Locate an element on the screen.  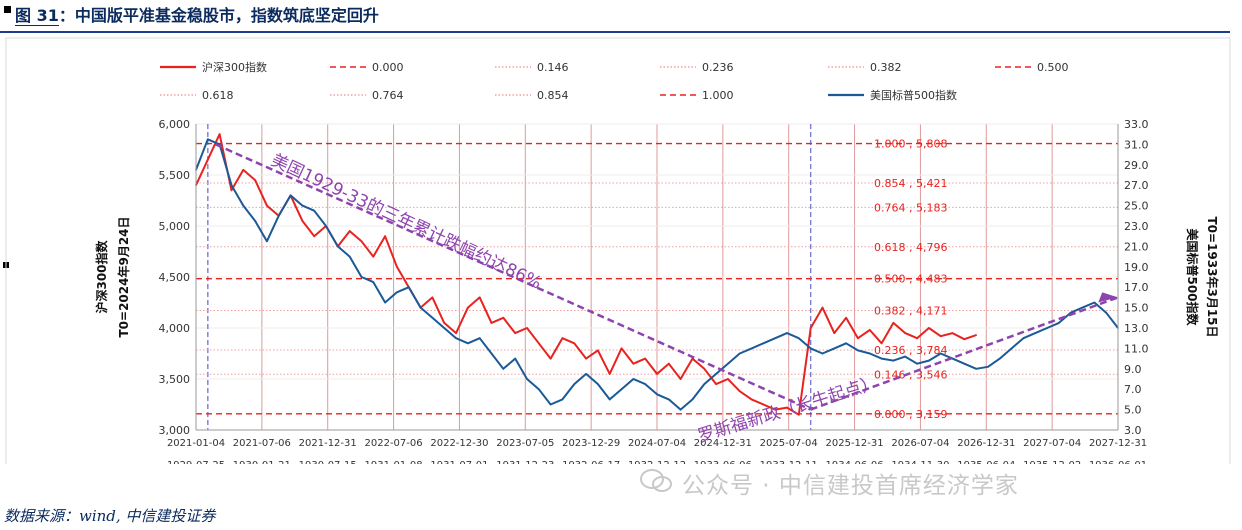
figure-bullet is located at coordinates (7, 9).